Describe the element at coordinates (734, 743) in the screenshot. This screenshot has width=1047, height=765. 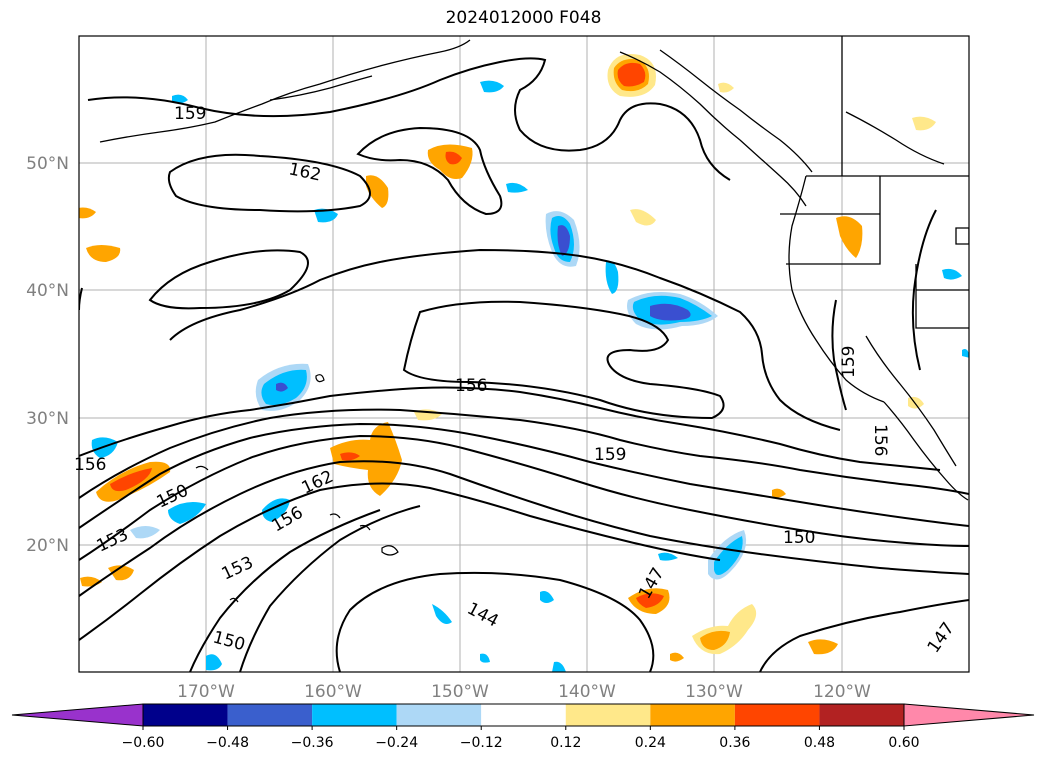
I see `colorbar-tick-label: 0.36` at that location.